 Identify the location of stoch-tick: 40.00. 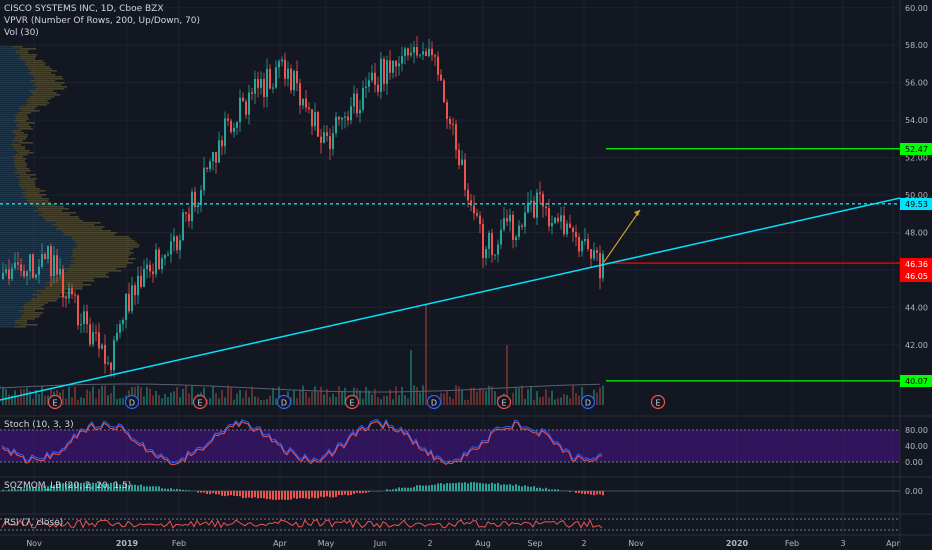
(916, 446).